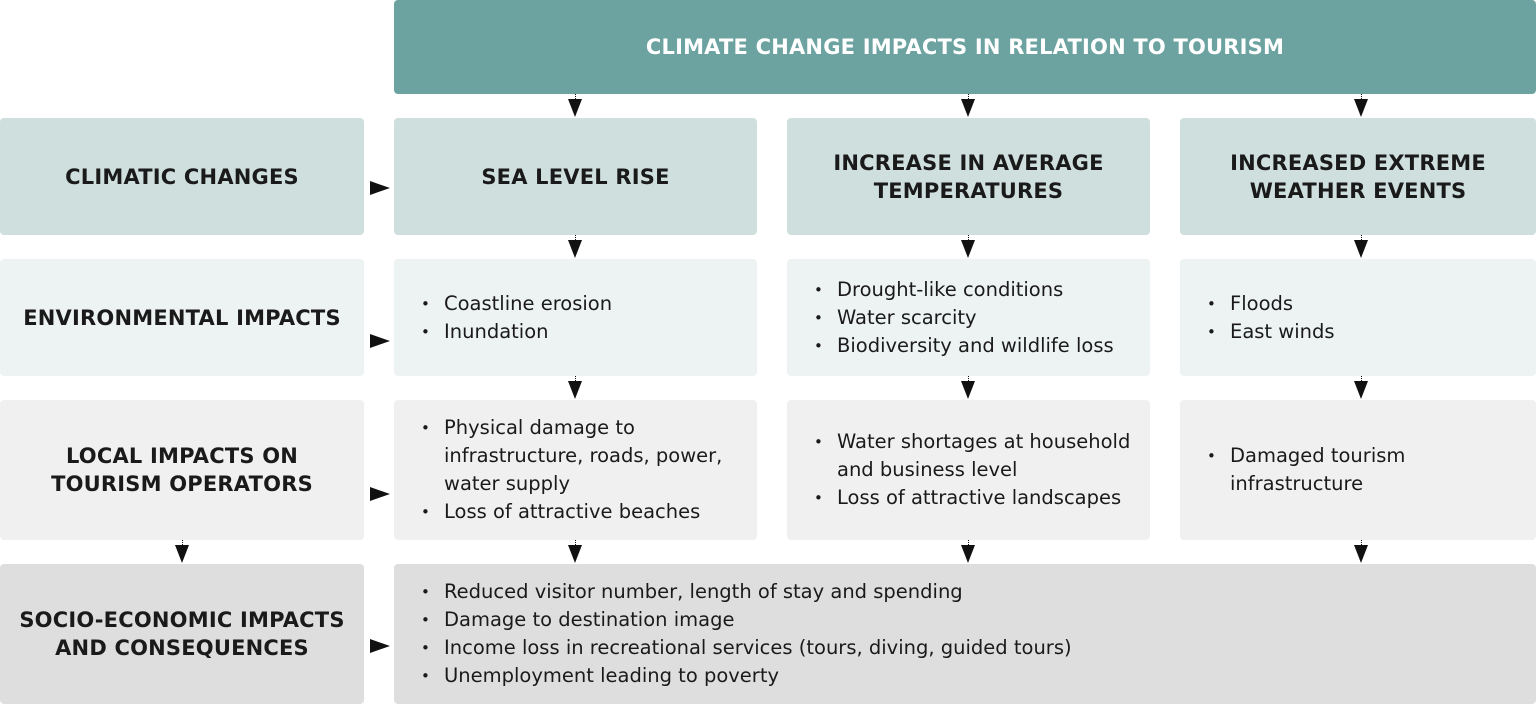  I want to click on list-item: Biodiversity and wildlife loss, so click(962, 346).